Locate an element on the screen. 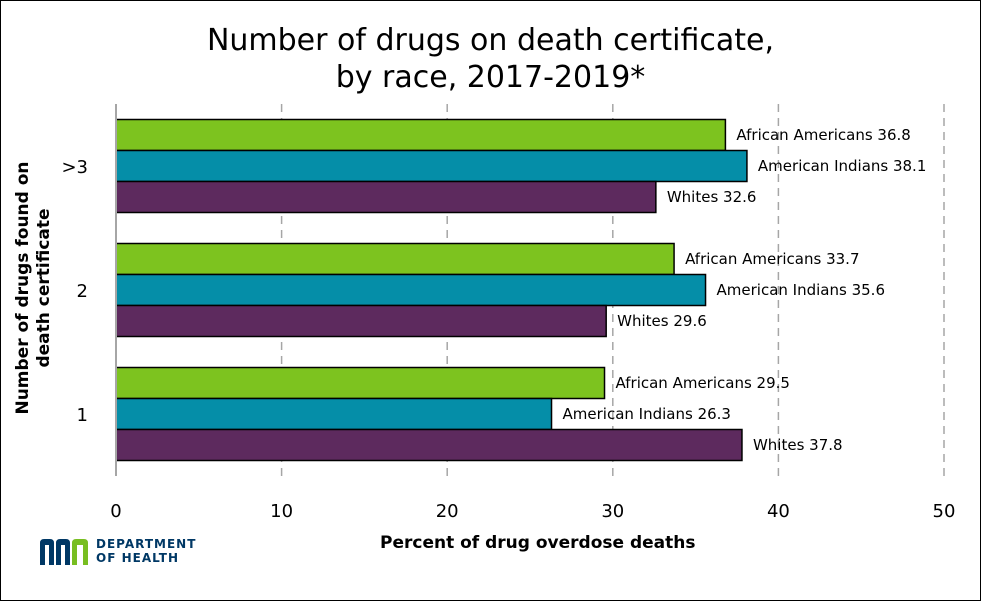 The width and height of the screenshot is (981, 601). mn-logo-icon is located at coordinates (64, 552).